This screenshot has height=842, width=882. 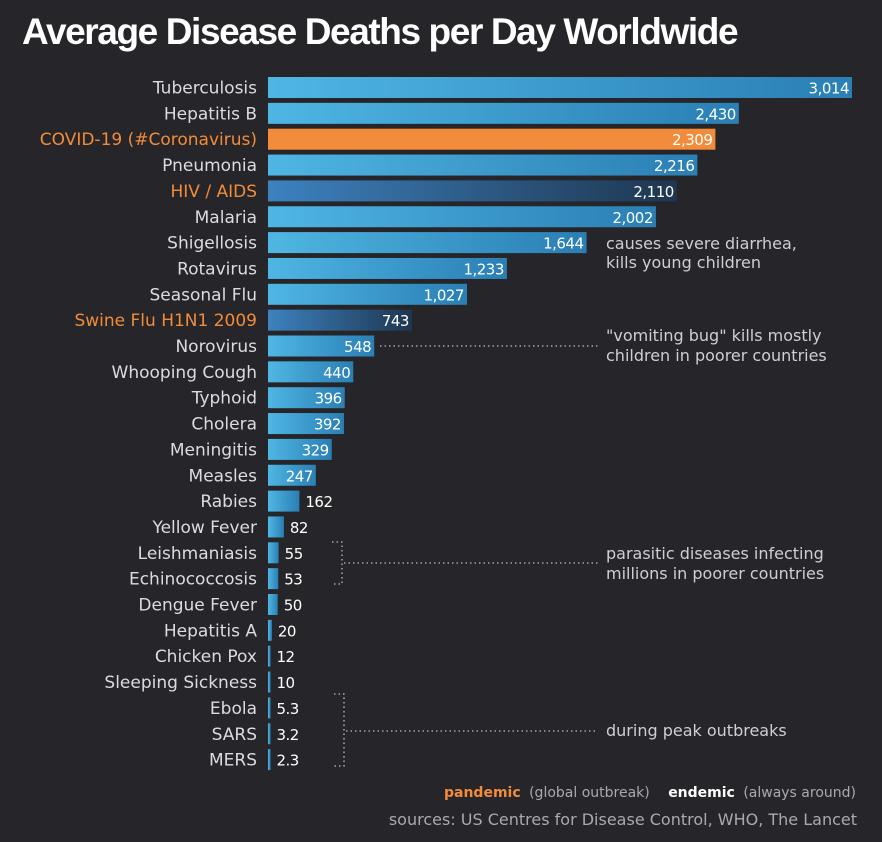 What do you see at coordinates (472, 191) in the screenshot?
I see `bar-hiv-aids` at bounding box center [472, 191].